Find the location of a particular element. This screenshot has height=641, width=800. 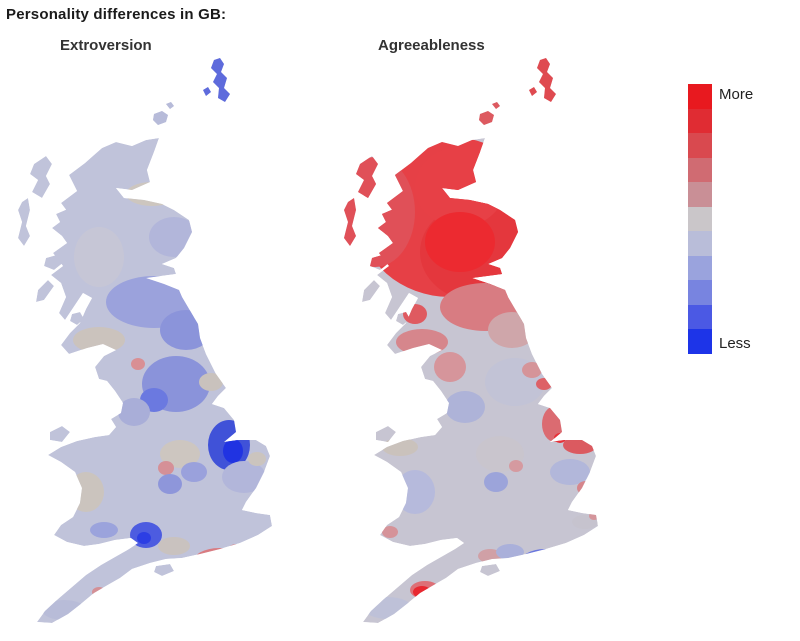

legend-scale is located at coordinates (700, 219).